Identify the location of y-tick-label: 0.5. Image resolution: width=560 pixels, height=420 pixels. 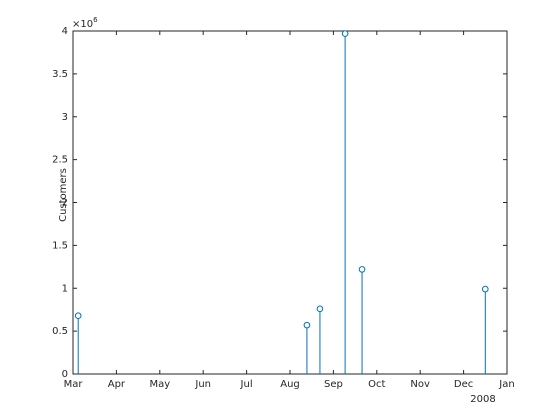
(60, 331).